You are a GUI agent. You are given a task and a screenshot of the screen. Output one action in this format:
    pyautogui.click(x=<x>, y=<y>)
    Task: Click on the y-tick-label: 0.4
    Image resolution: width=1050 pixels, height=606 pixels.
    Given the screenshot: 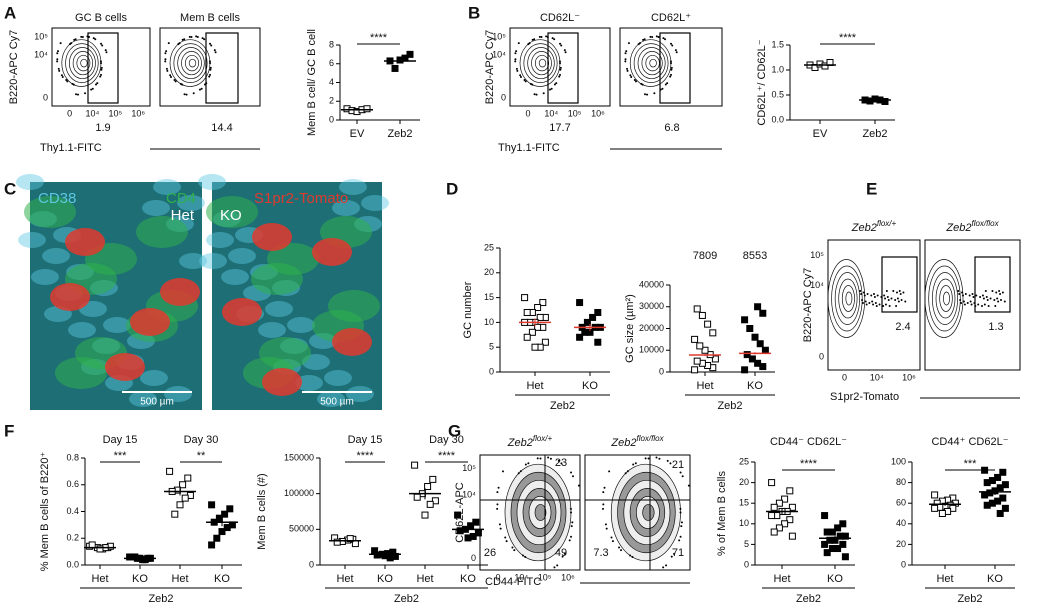 What is the action you would take?
    pyautogui.click(x=72, y=511)
    